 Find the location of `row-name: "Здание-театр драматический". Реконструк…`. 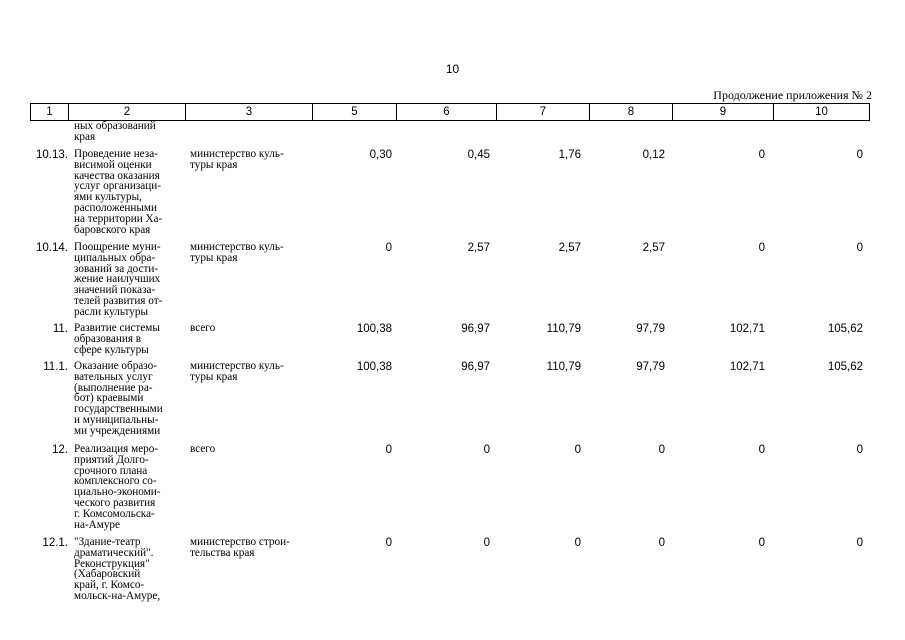

row-name: "Здание-театр драматический". Реконструк… is located at coordinates (117, 569).